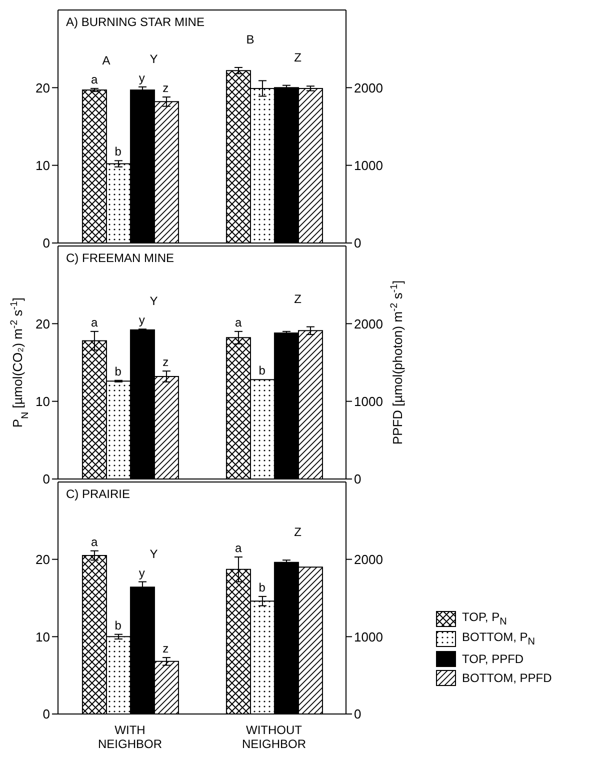  What do you see at coordinates (130, 737) in the screenshot?
I see `x-tick-label: WITH NEIGHBOR` at bounding box center [130, 737].